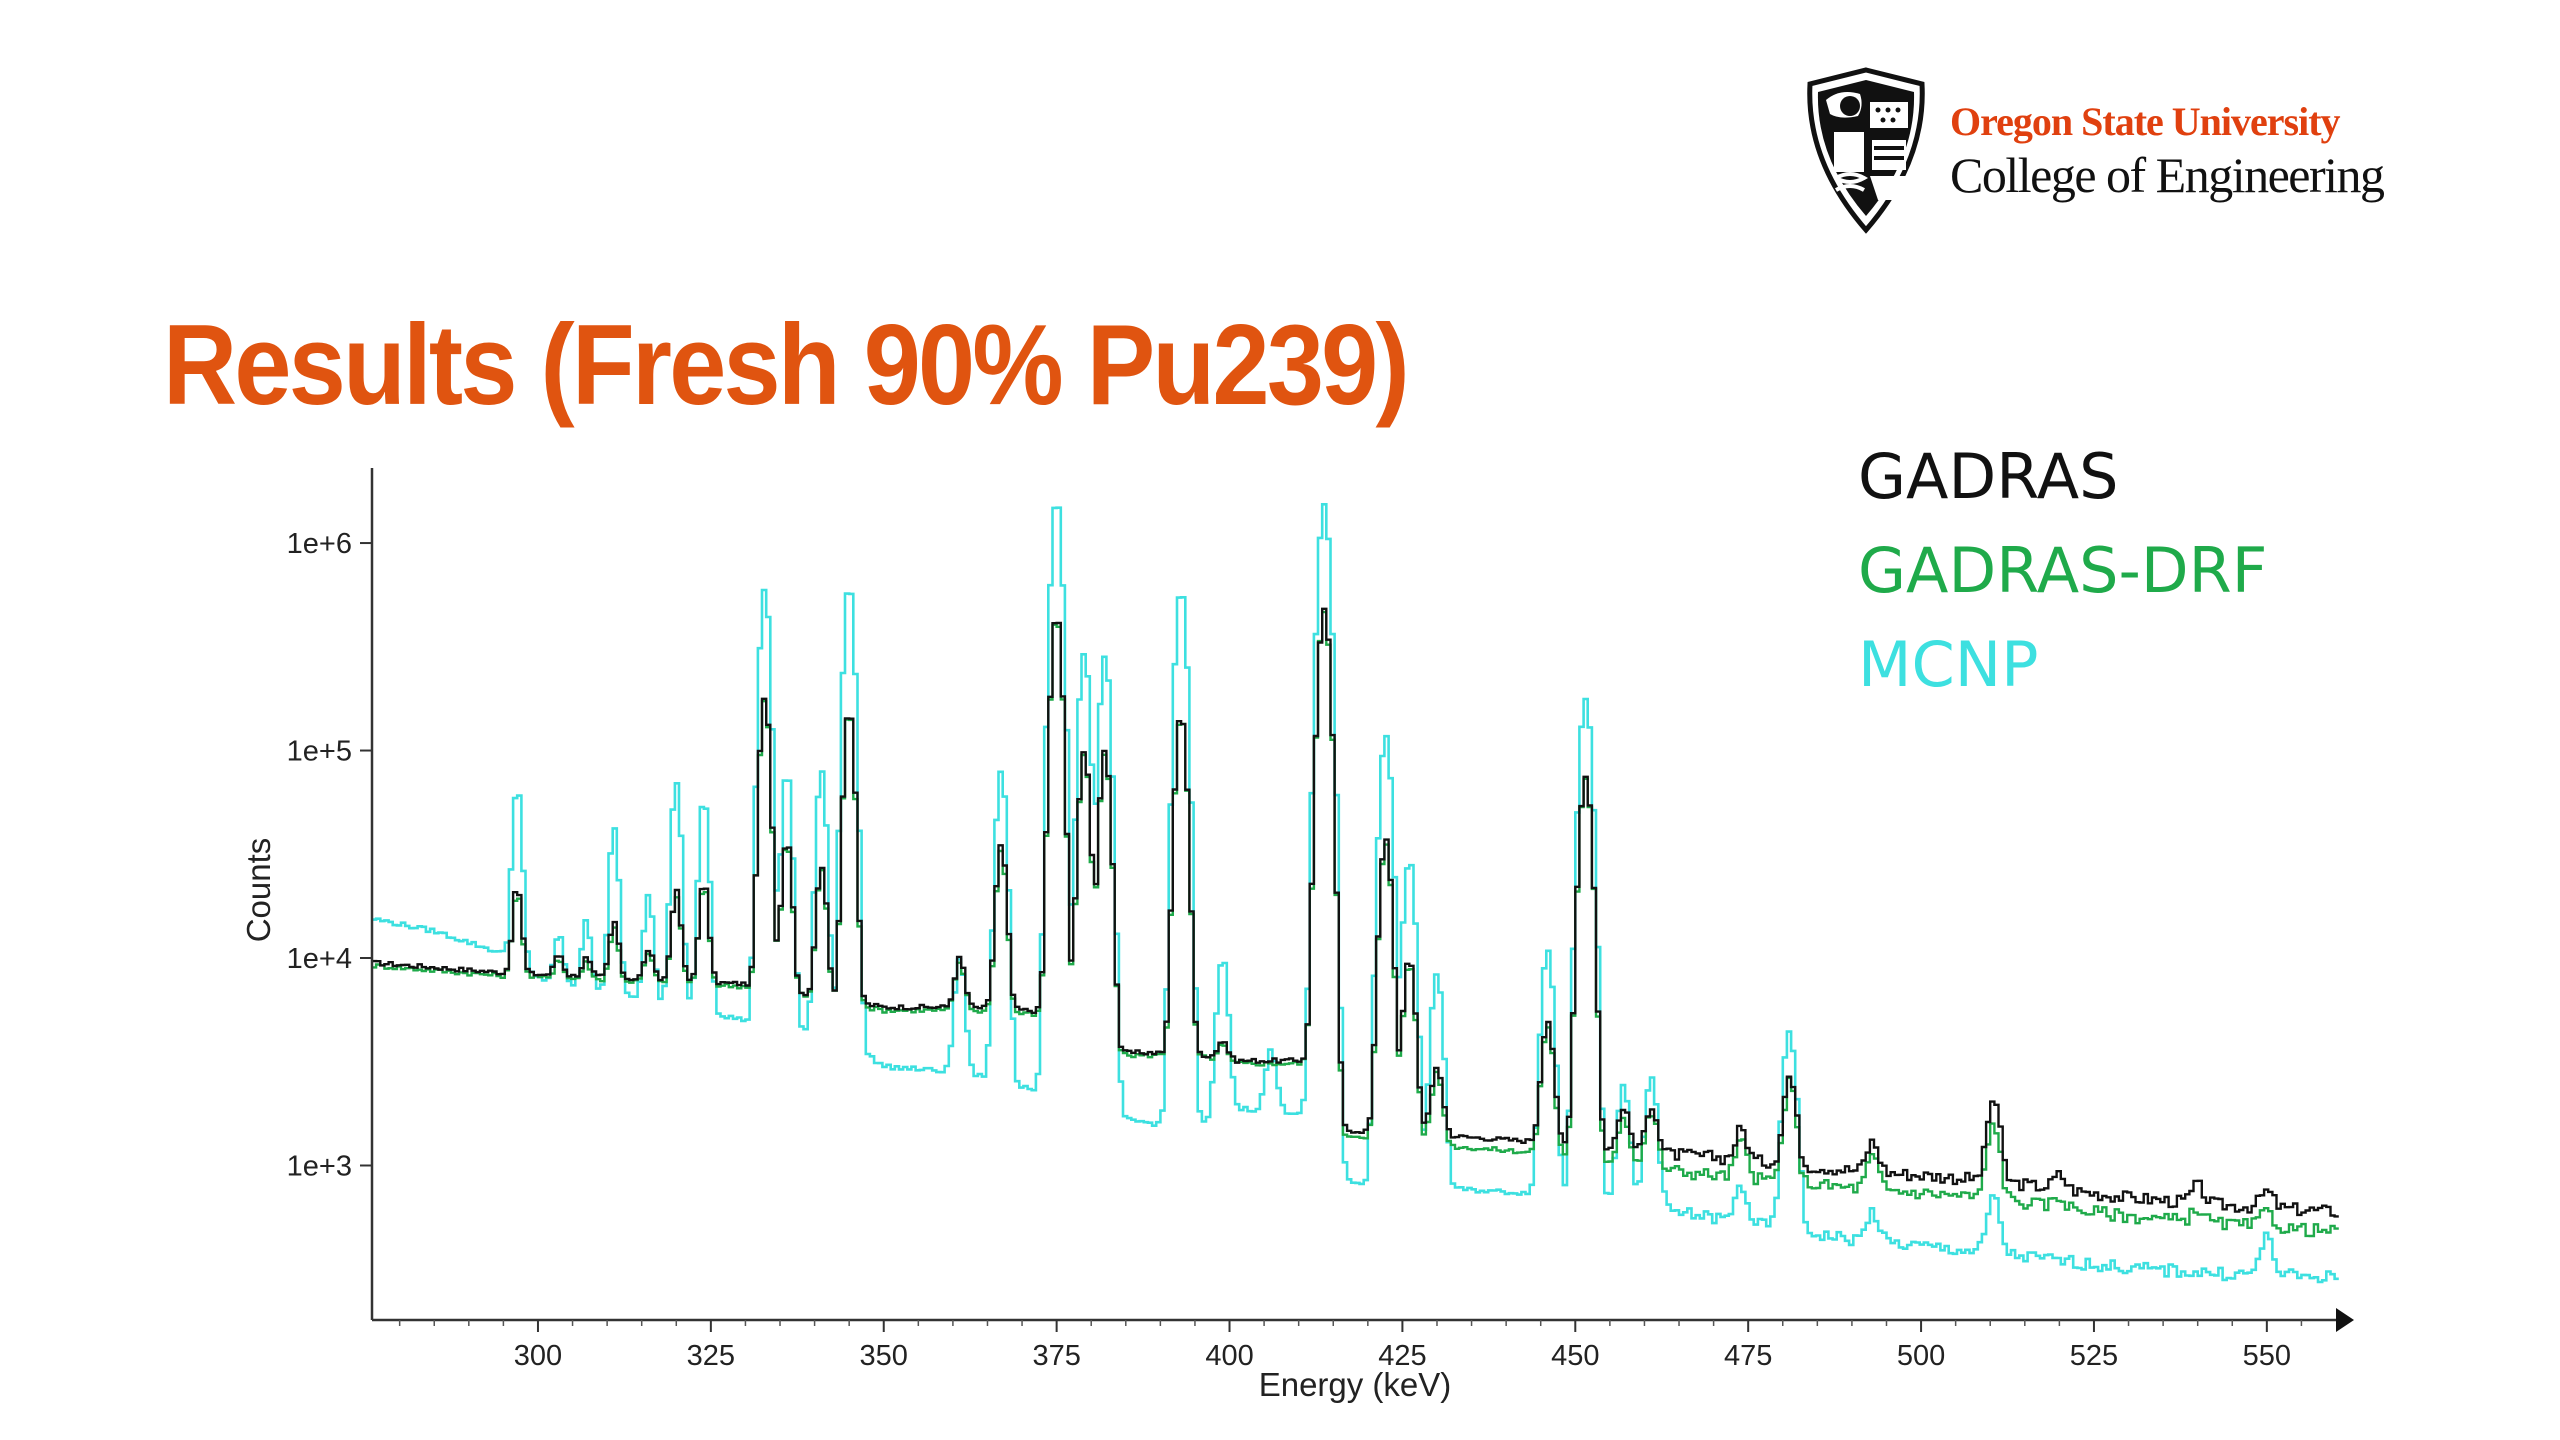 Image resolution: width=2560 pixels, height=1440 pixels. Describe the element at coordinates (2267, 1356) in the screenshot. I see `x-tick-label: 550` at that location.